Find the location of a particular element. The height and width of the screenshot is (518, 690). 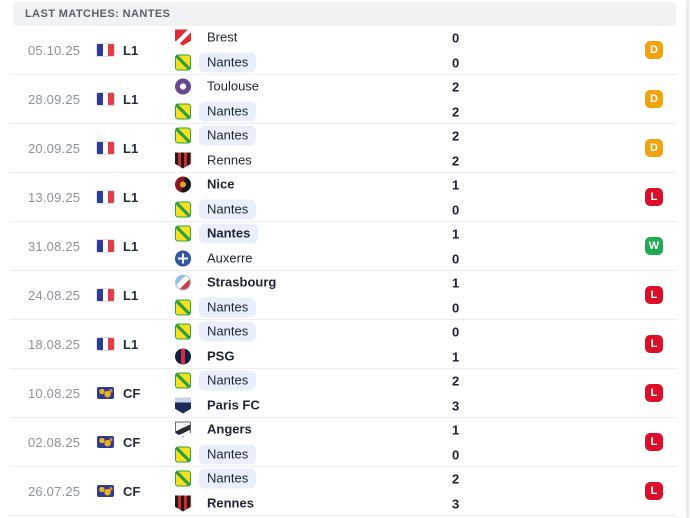

away-team-score: 1 is located at coordinates (456, 356).